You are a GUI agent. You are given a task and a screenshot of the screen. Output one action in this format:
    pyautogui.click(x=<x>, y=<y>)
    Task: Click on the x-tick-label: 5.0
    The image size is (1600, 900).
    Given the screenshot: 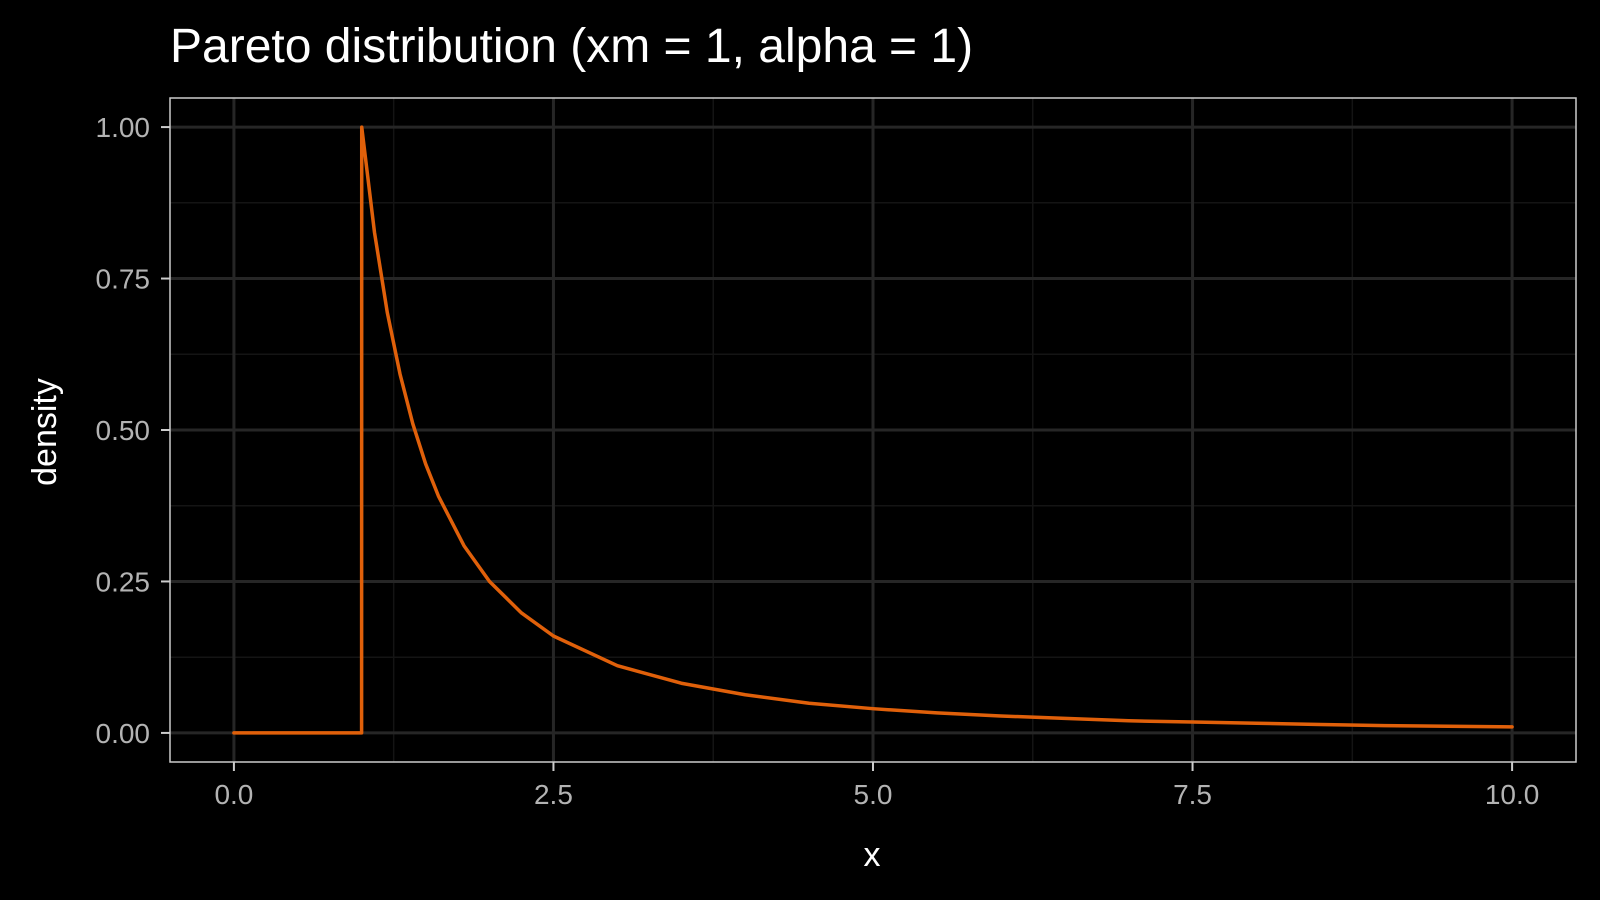 What is the action you would take?
    pyautogui.click(x=873, y=794)
    